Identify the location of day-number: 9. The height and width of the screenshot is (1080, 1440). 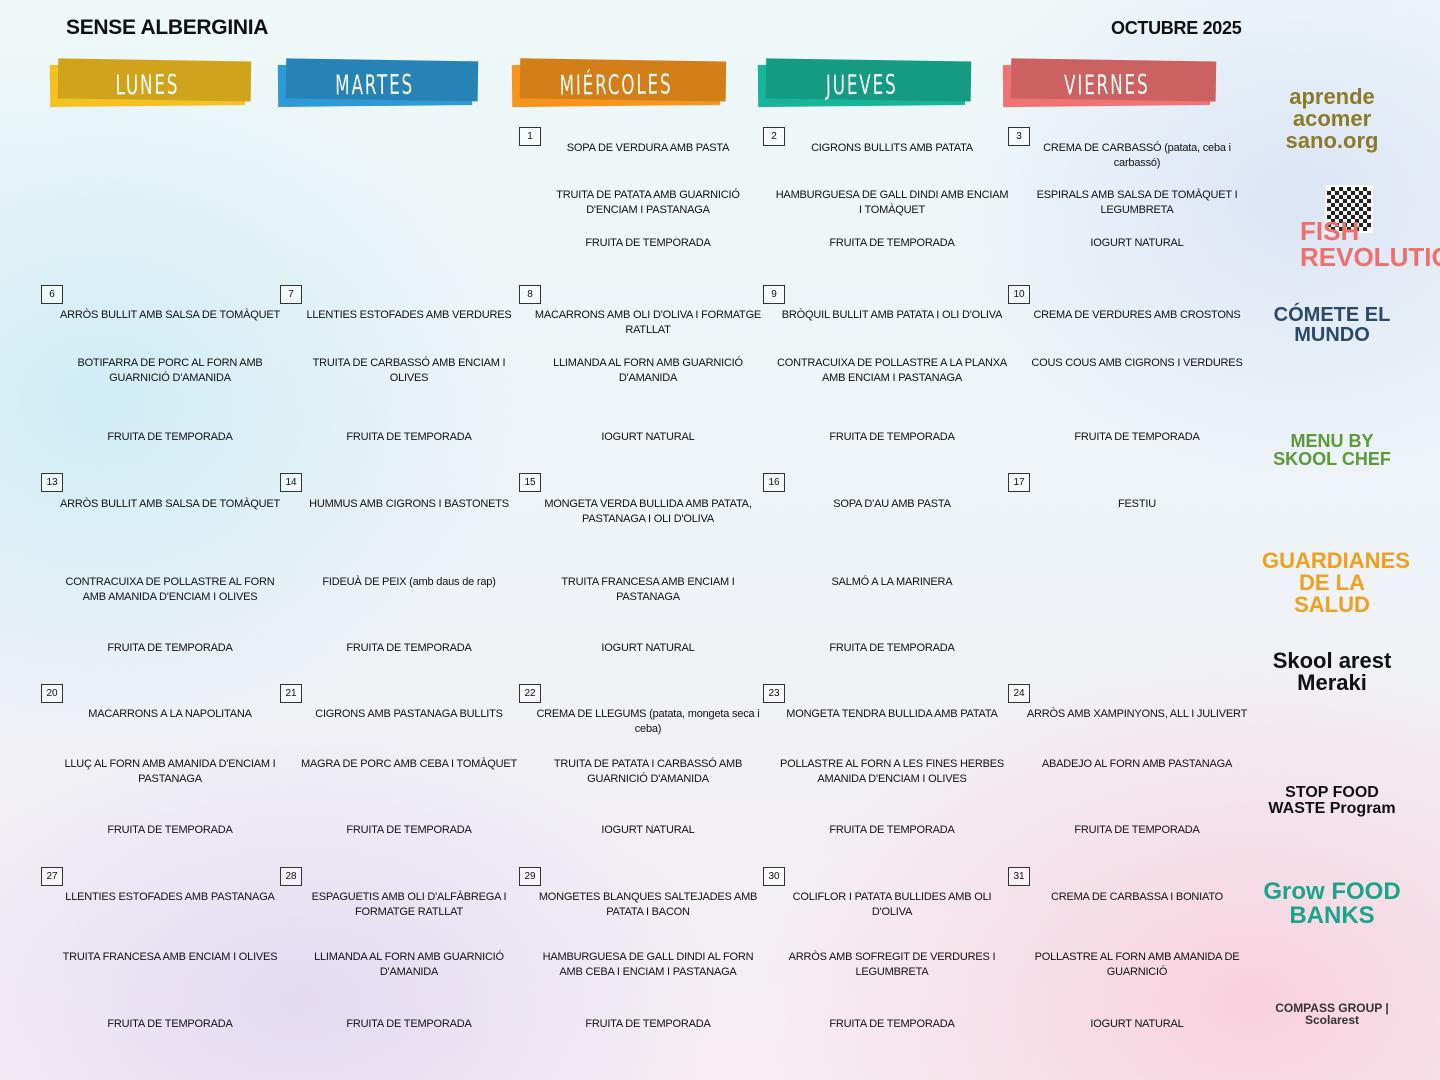
(774, 294).